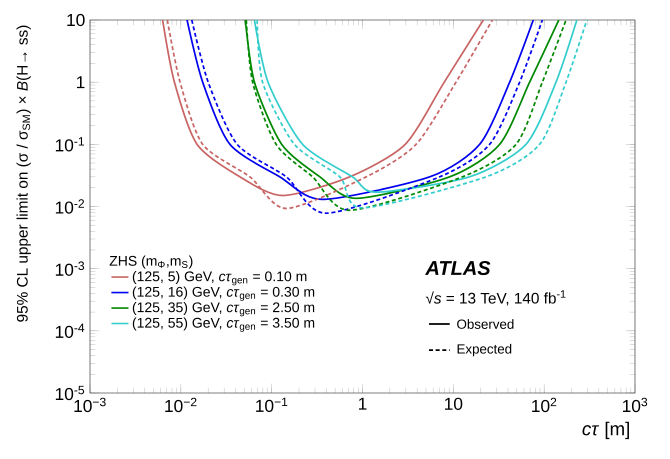 This screenshot has height=459, width=670. Describe the element at coordinates (219, 278) in the screenshot. I see `legend-label: (125, 5) GeV, cτ$_{gen}$ = 0.10 m` at that location.